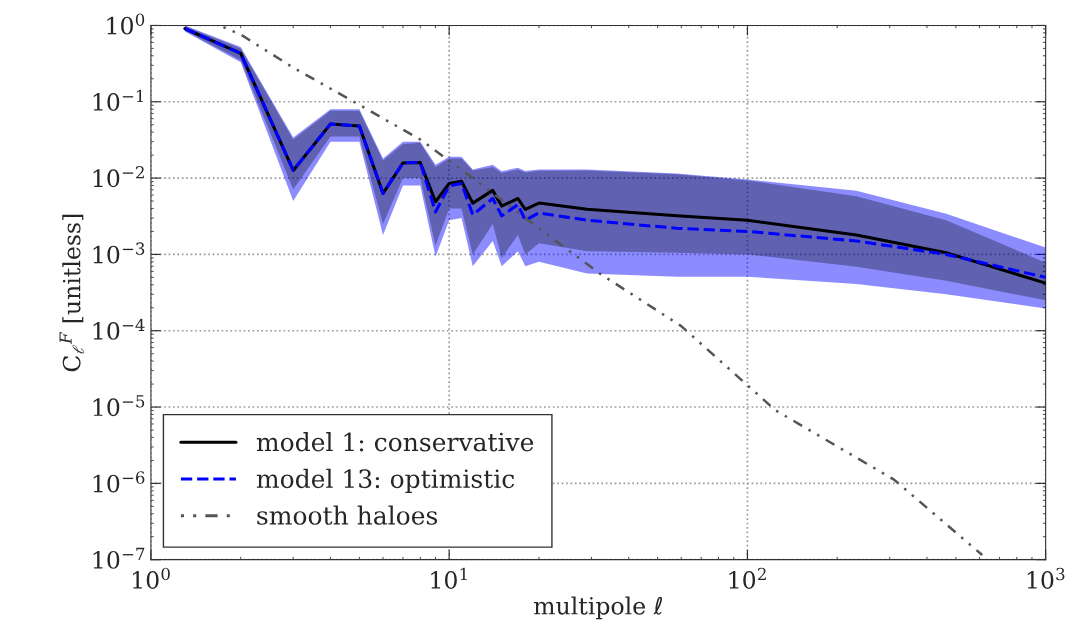 This screenshot has width=1078, height=636. I want to click on legend-label: model 13: optimistic, so click(385, 480).